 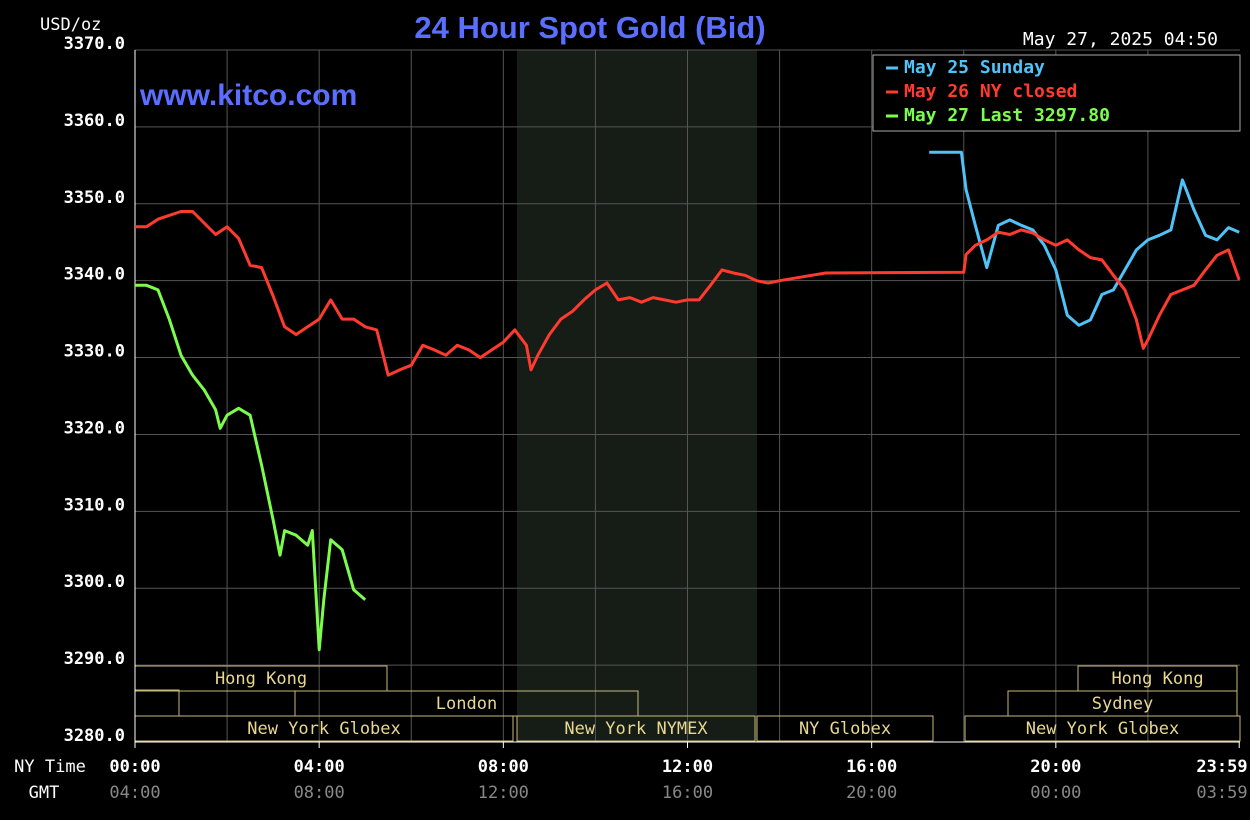 I want to click on session-label: NY Globex, so click(x=845, y=729).